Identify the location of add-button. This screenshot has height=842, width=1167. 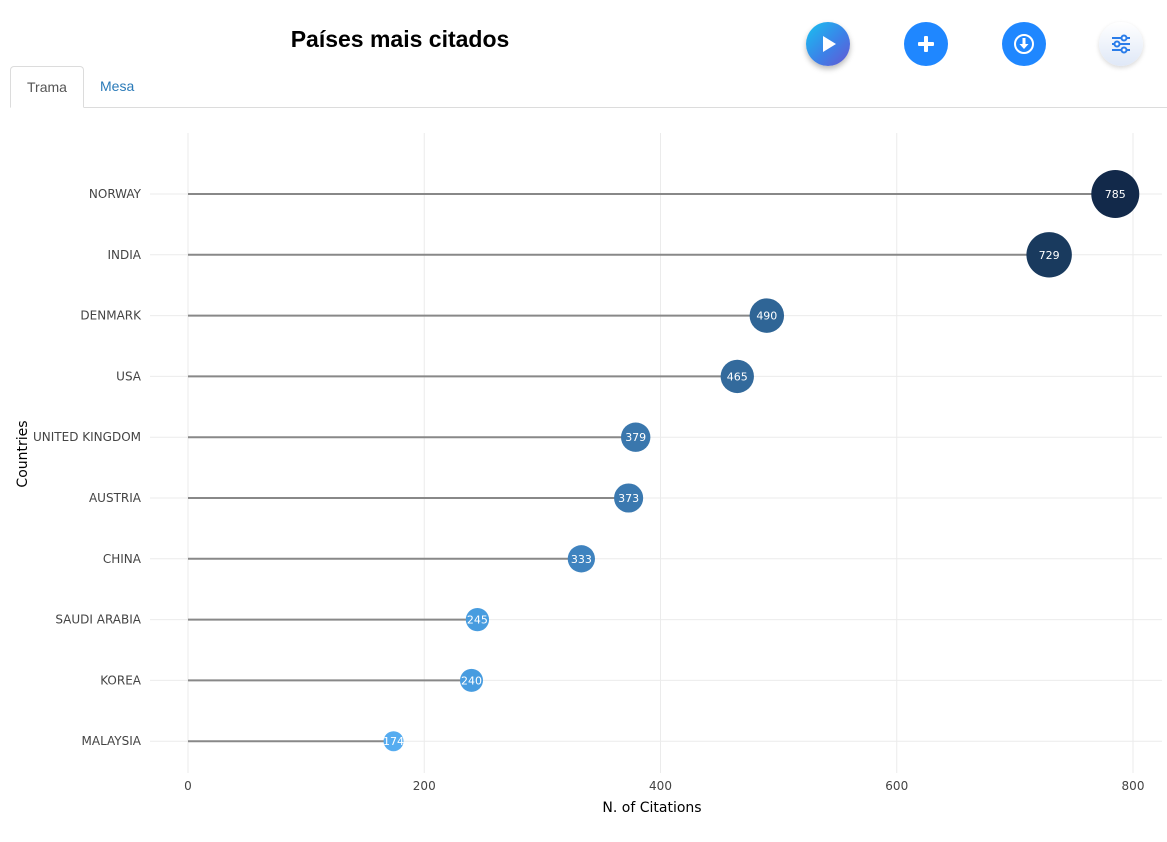
(926, 44).